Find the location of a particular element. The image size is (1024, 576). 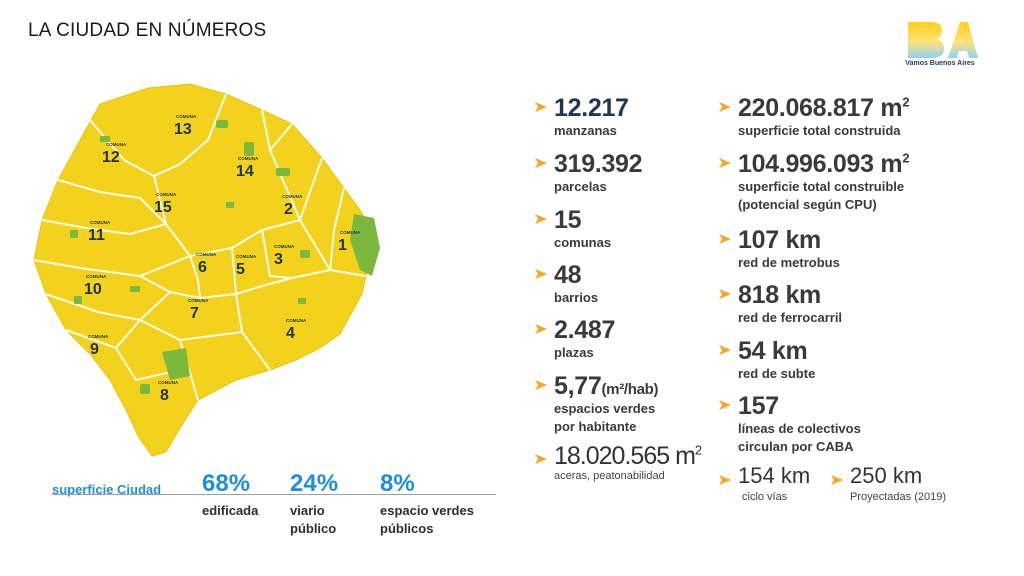

stat-label-line2: (potencial según CPU) is located at coordinates (807, 204).